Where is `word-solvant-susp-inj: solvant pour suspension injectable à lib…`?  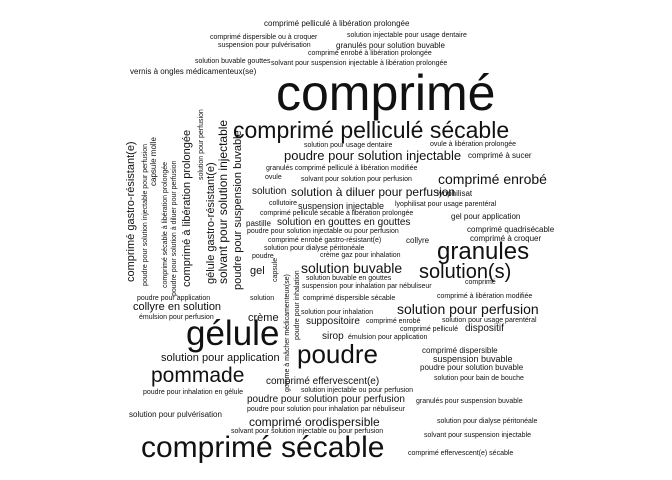
word-solvant-susp-inj: solvant pour suspension injectable à lib… is located at coordinates (359, 63).